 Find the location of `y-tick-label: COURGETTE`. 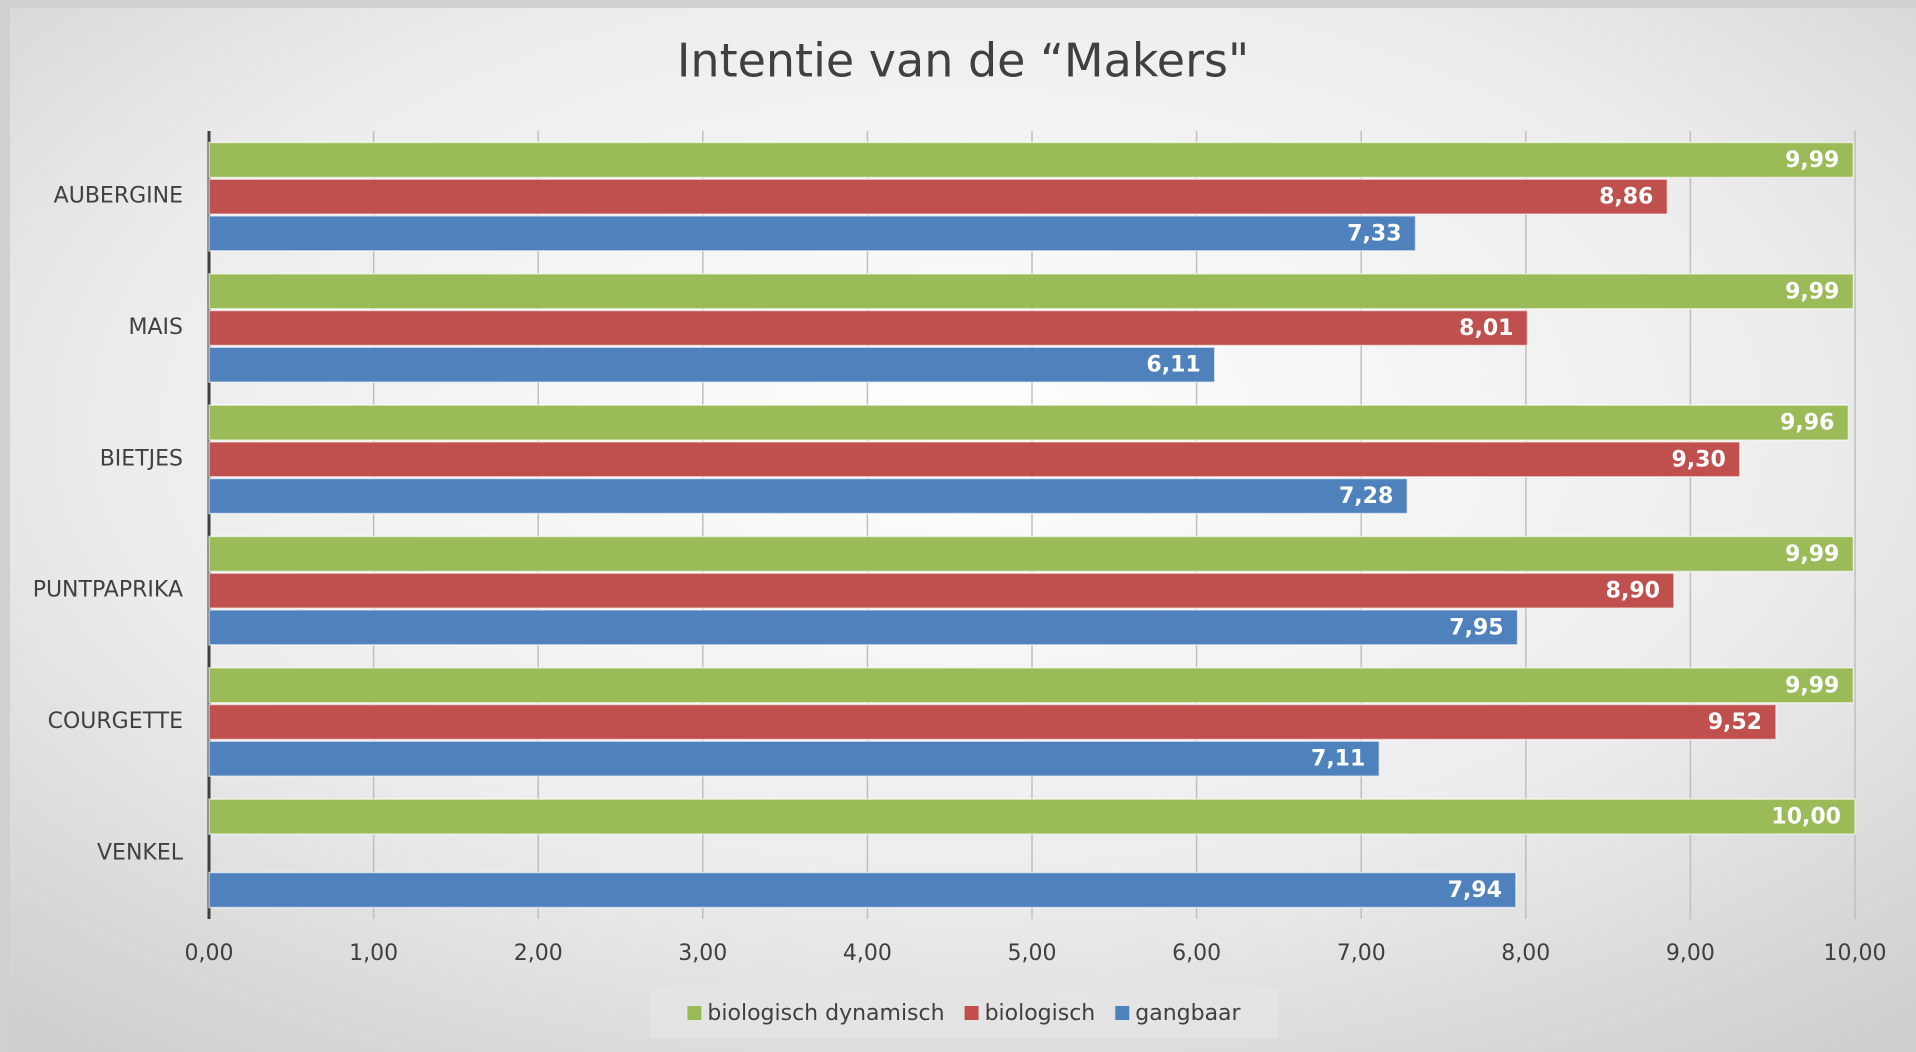

y-tick-label: COURGETTE is located at coordinates (115, 721).